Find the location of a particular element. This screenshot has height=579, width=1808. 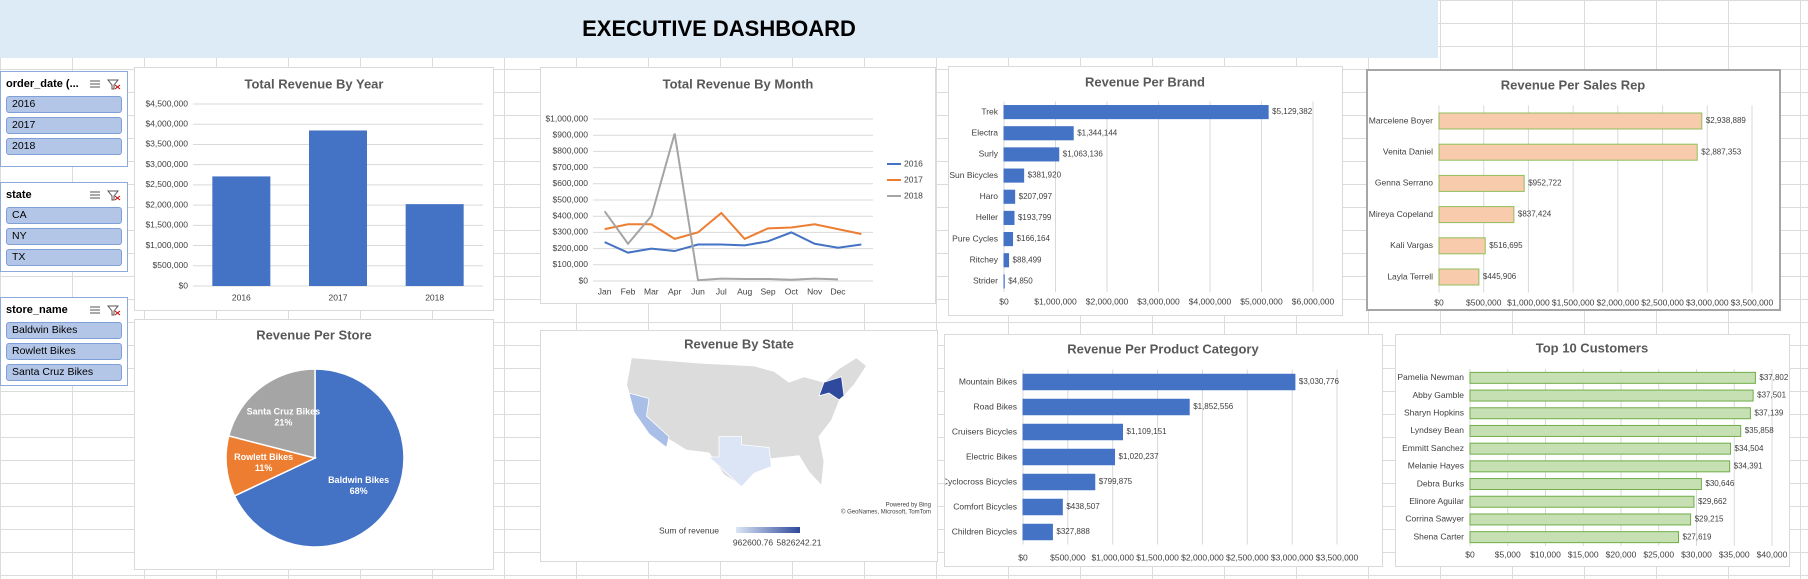

data-label: $166,164 is located at coordinates (1034, 238).